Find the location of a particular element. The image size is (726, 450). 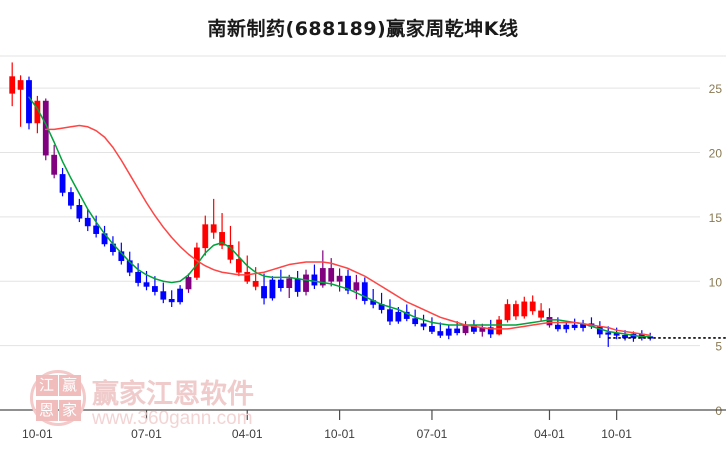

y-axis-labels: 0 5 10 15 20 25 is located at coordinates (716, 250).